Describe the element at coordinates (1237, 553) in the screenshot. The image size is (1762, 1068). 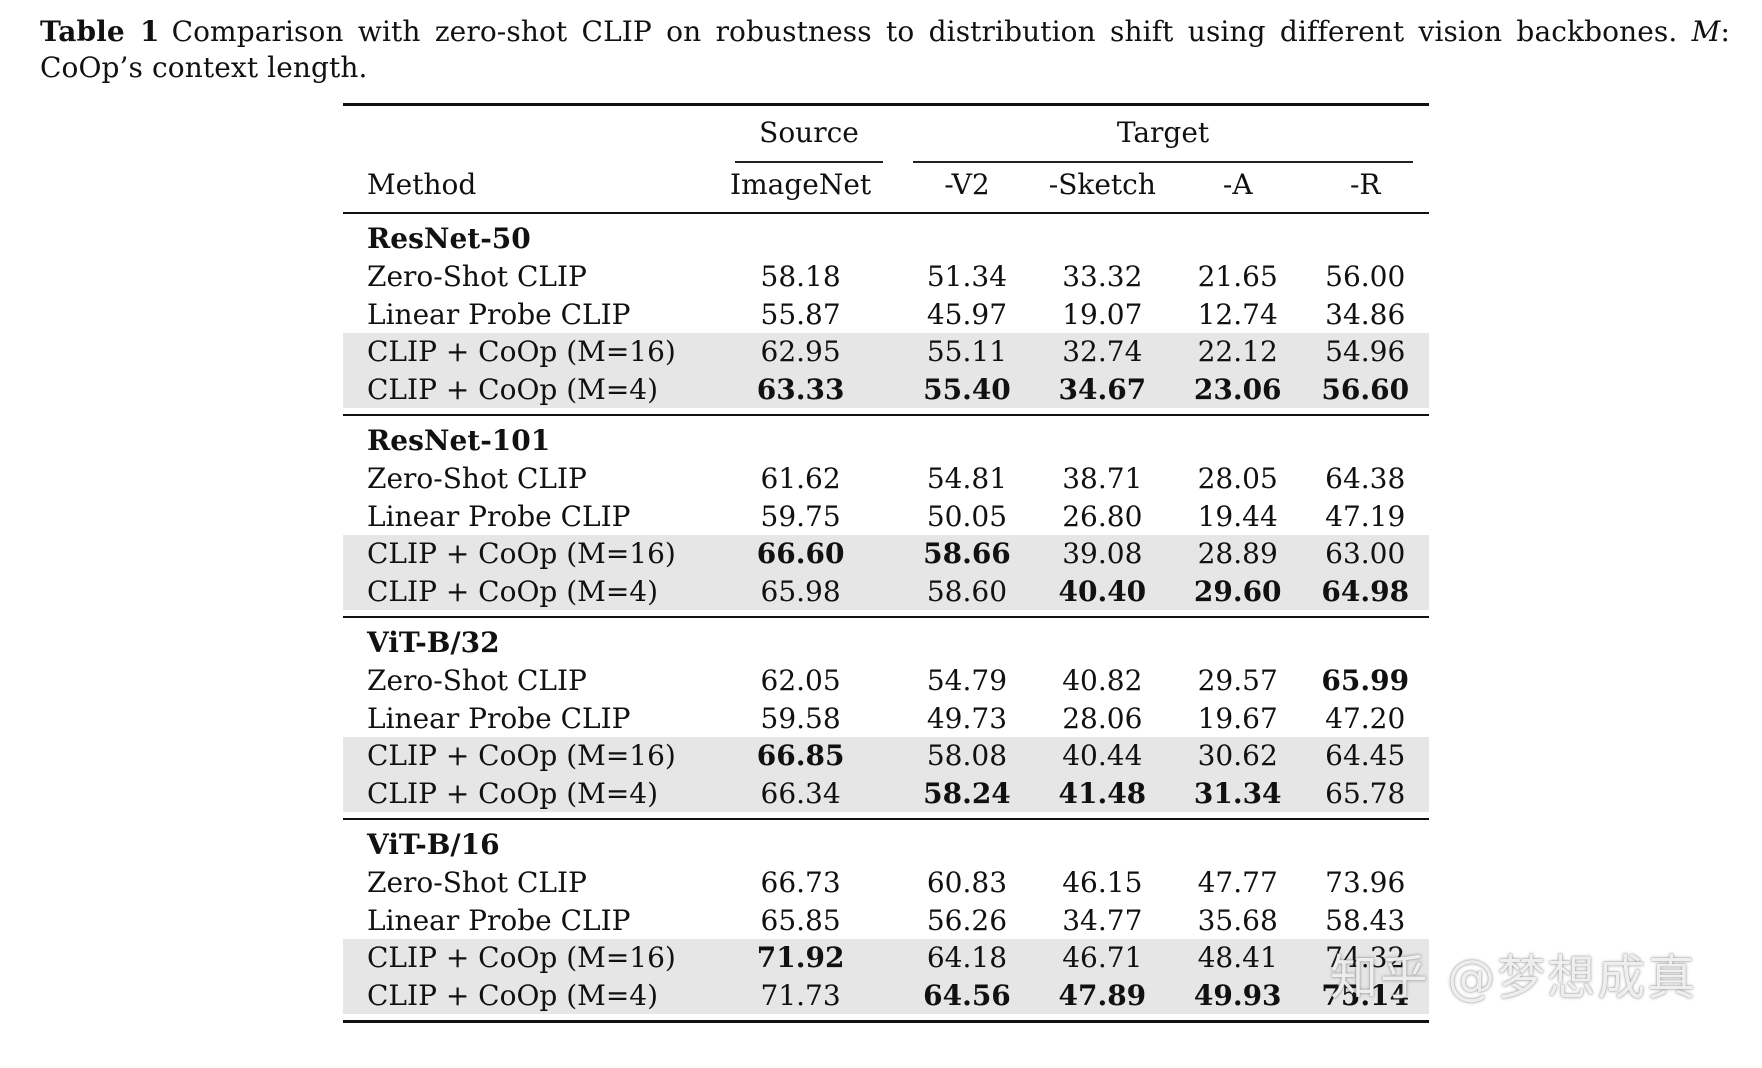
I see `value-cell-a: 28.89` at that location.